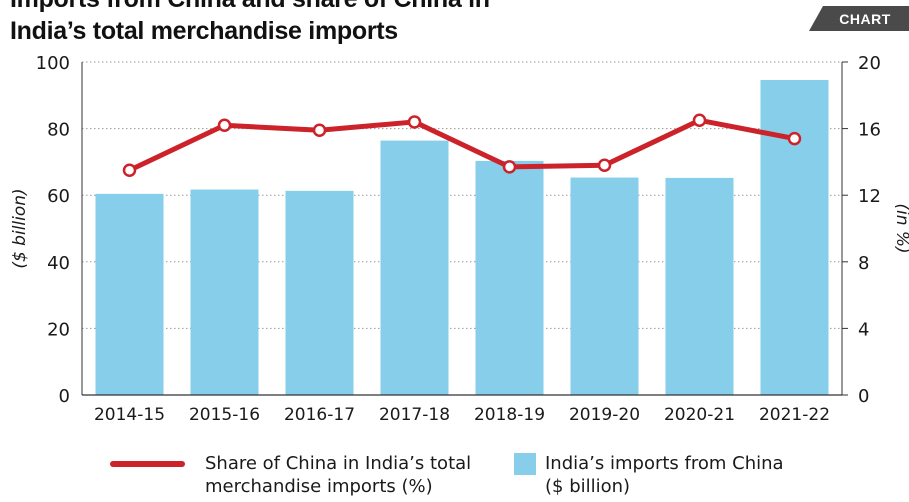 This screenshot has width=909, height=502. I want to click on share-line, so click(462, 145).